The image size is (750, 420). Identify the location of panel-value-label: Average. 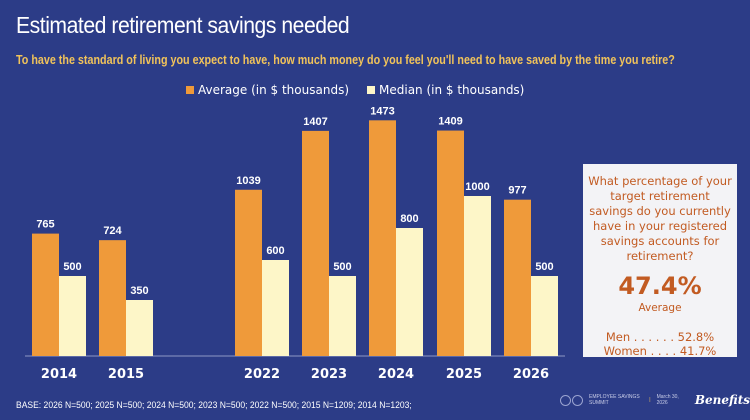
(660, 308).